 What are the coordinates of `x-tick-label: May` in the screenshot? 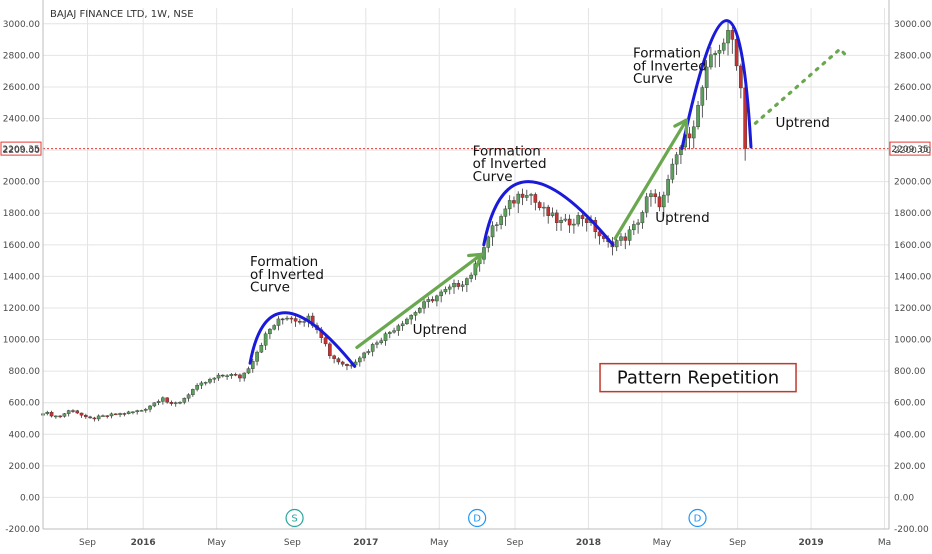 It's located at (662, 543).